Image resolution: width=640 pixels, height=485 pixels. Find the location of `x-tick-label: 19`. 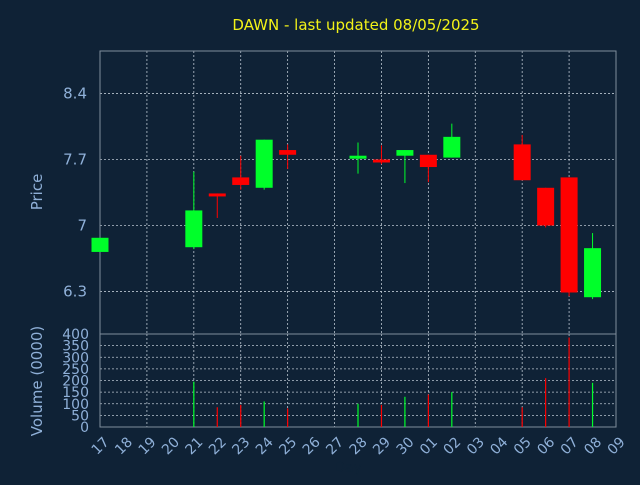

x-tick-label: 19 is located at coordinates (148, 446).